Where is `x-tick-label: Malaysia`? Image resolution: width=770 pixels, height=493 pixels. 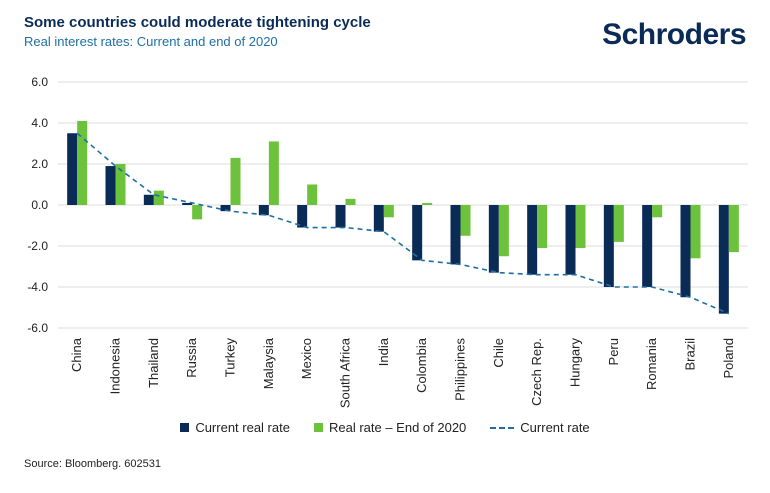
x-tick-label: Malaysia is located at coordinates (268, 363).